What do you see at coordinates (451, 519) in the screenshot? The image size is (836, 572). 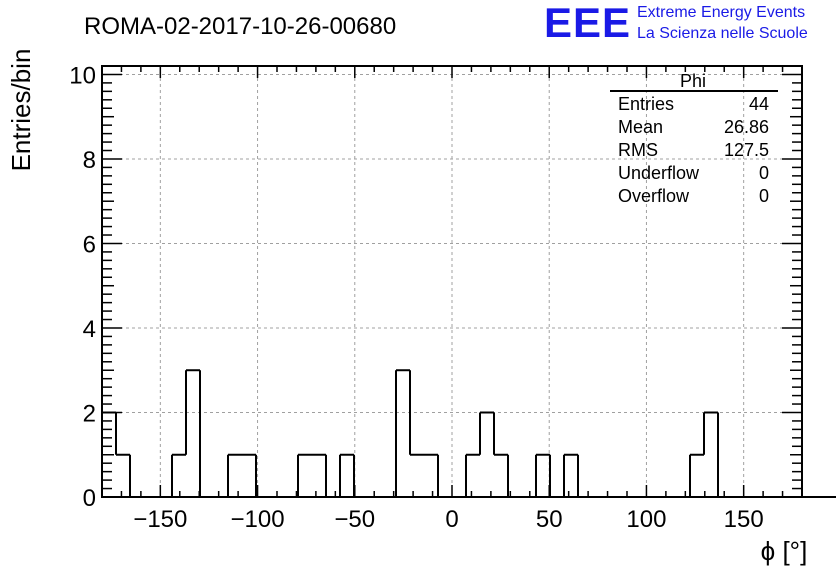 I see `x-tick-label: 0` at bounding box center [451, 519].